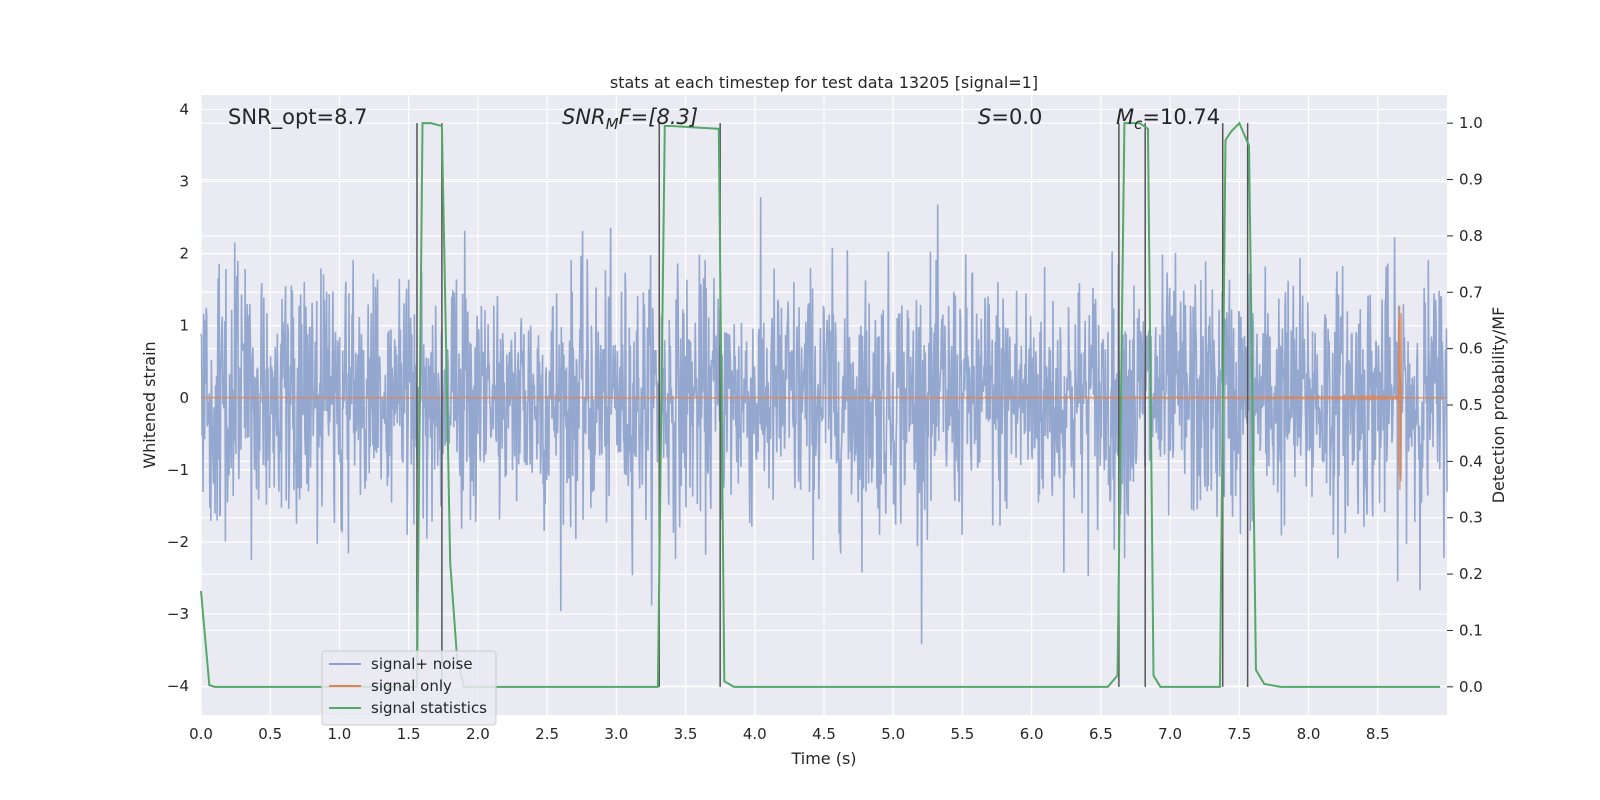 The image size is (1600, 800). I want to click on y-axis-left-label: Whitened strain, so click(149, 404).